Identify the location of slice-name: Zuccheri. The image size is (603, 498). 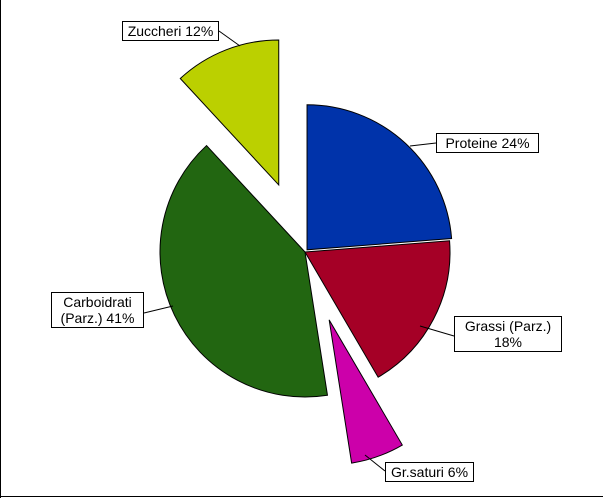
(154, 31).